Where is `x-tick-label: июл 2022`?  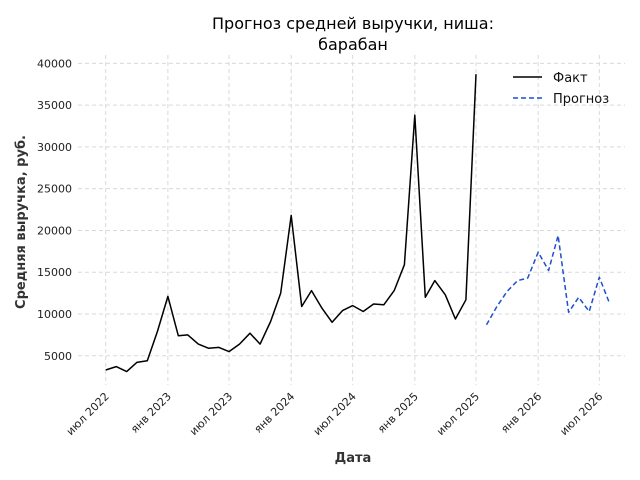
x-tick-label: июл 2022 is located at coordinates (88, 414).